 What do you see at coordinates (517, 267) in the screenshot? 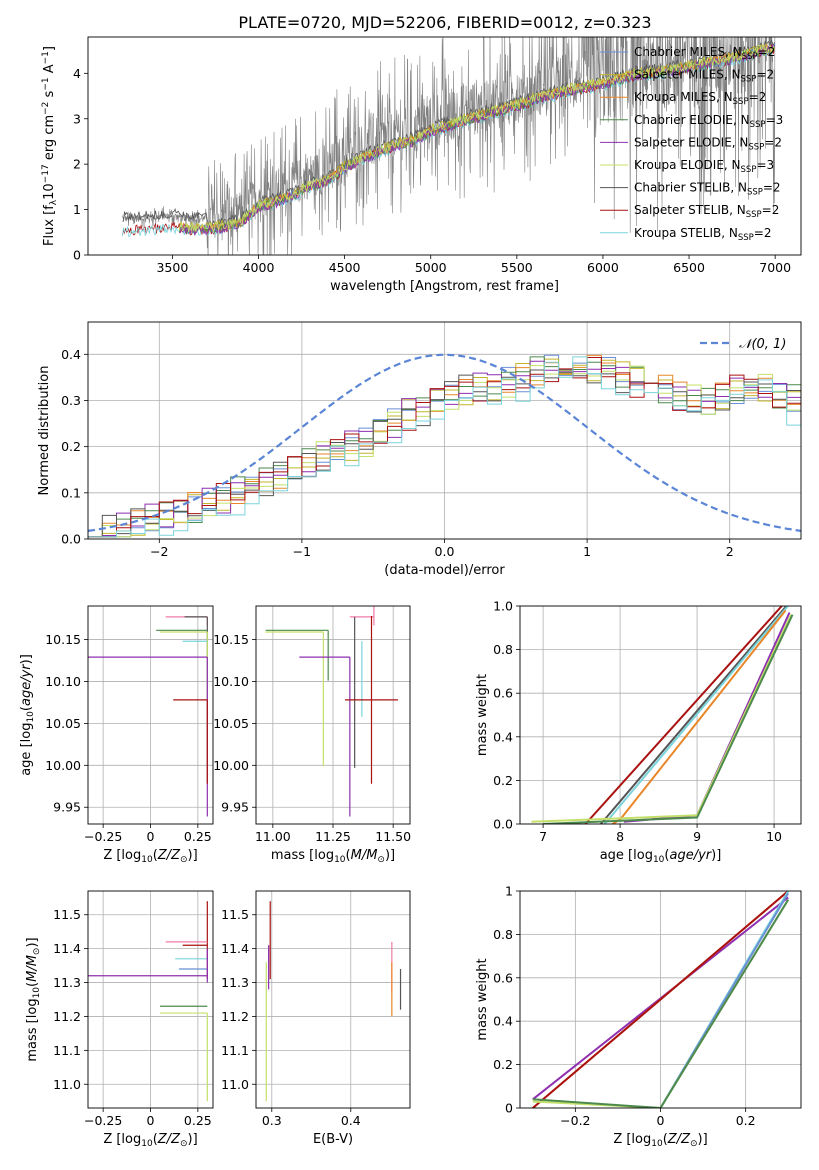
I see `x-tick-label: 5500` at bounding box center [517, 267].